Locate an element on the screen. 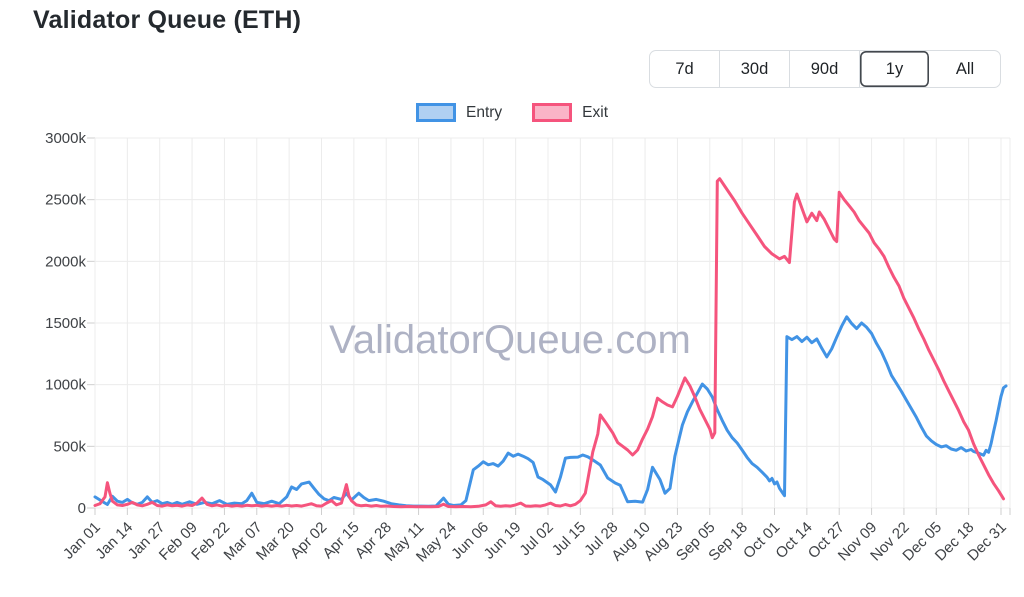  y-axis-label: 1000k is located at coordinates (65, 385).